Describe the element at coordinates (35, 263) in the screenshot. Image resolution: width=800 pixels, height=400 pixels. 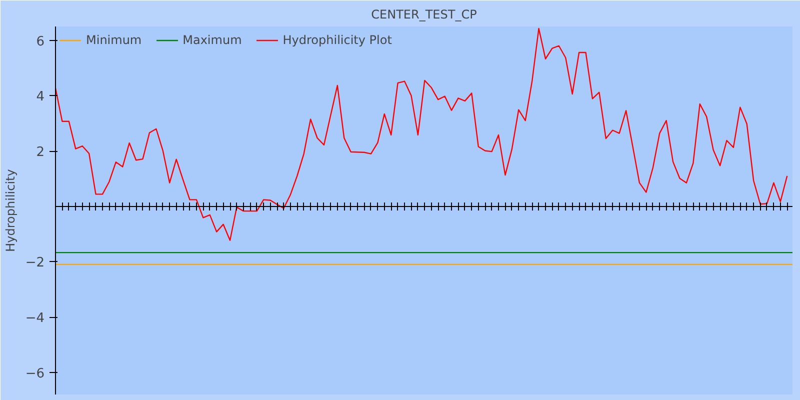
I see `y-tick-label: −2` at that location.